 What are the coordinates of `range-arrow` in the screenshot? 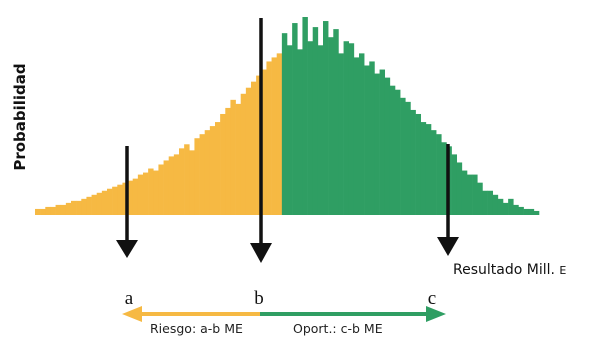 It's located at (284, 314).